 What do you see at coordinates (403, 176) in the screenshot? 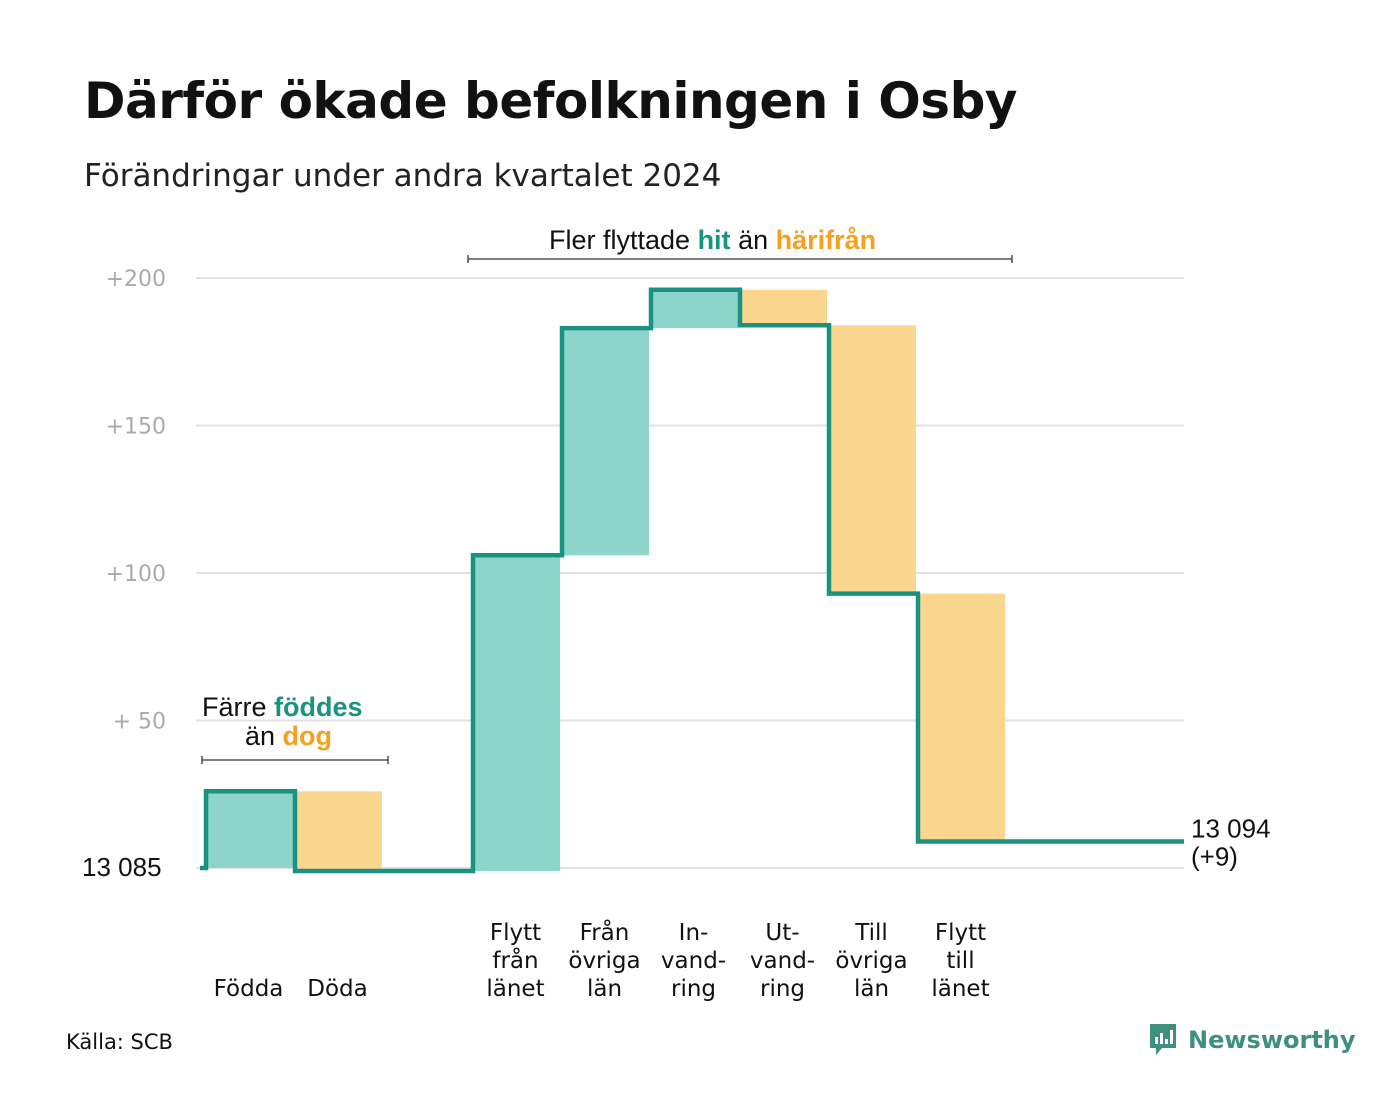
I see `chart-subtitle: Förändringar under andra kvartalet 2024` at bounding box center [403, 176].